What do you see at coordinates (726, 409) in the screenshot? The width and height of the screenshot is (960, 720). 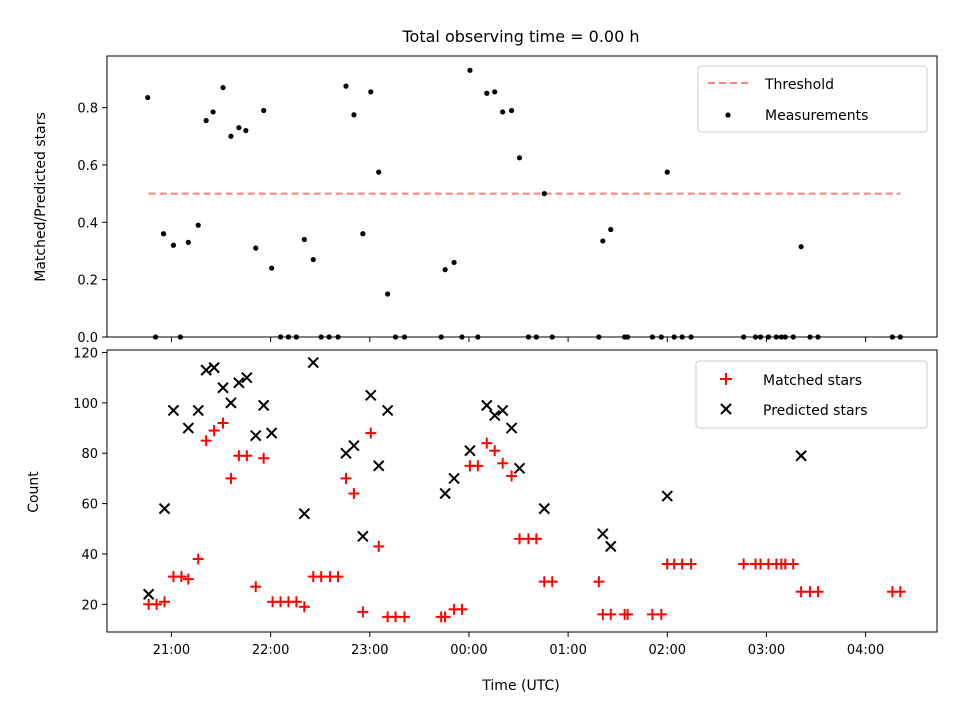 I see `legend-predicted-swatch` at bounding box center [726, 409].